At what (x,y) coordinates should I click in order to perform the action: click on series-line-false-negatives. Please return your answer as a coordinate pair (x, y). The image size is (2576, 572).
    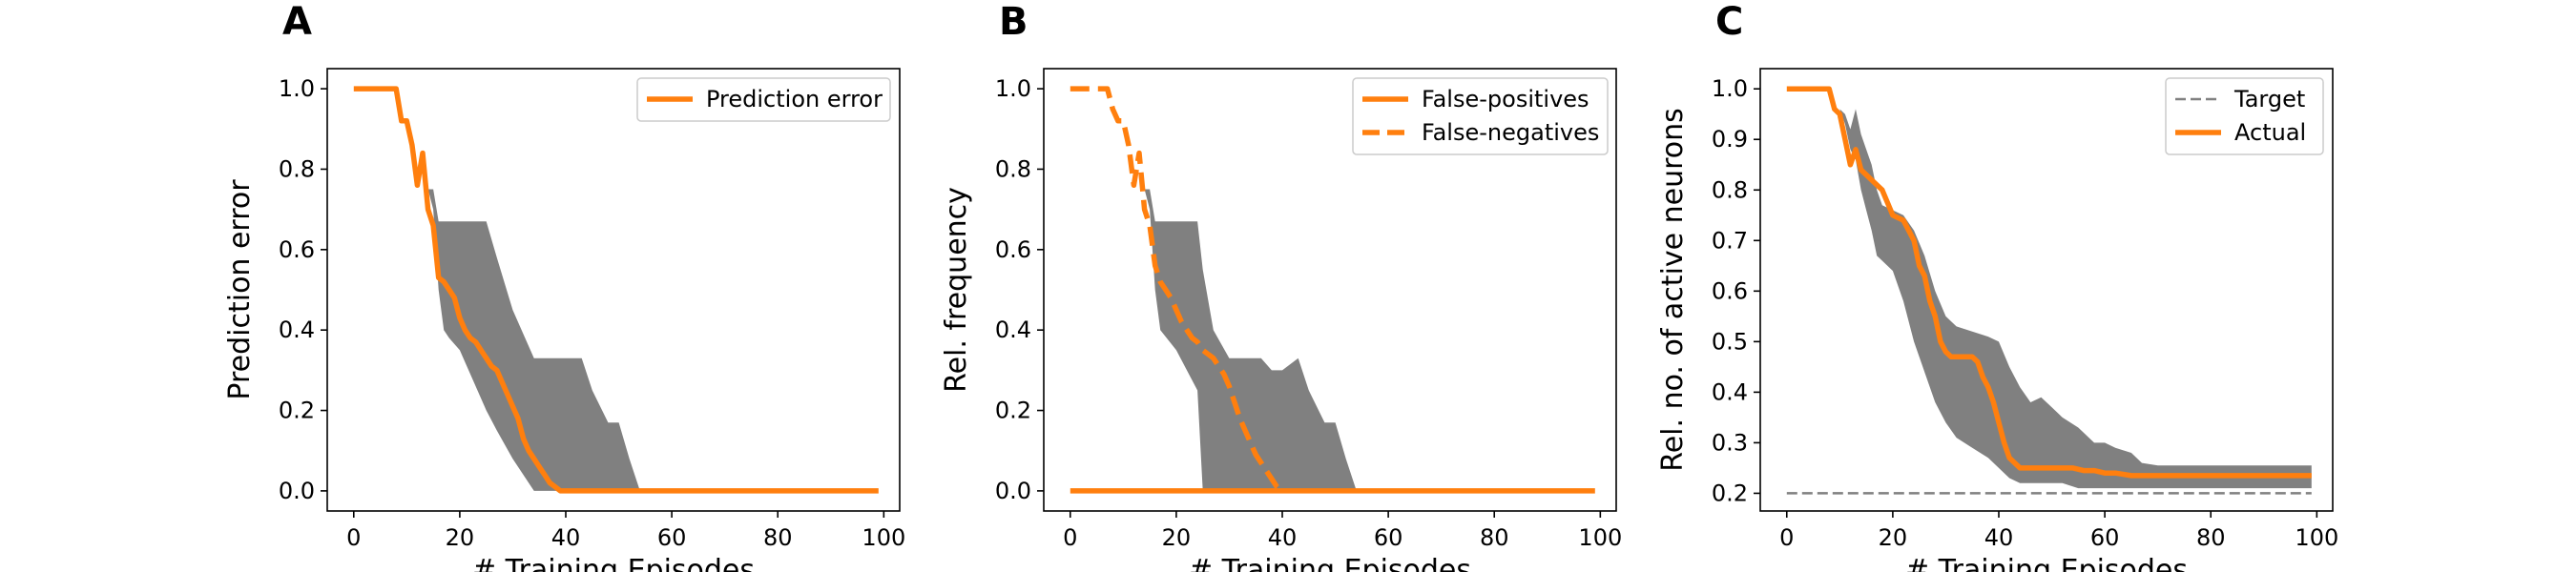
    Looking at the image, I should click on (1177, 290).